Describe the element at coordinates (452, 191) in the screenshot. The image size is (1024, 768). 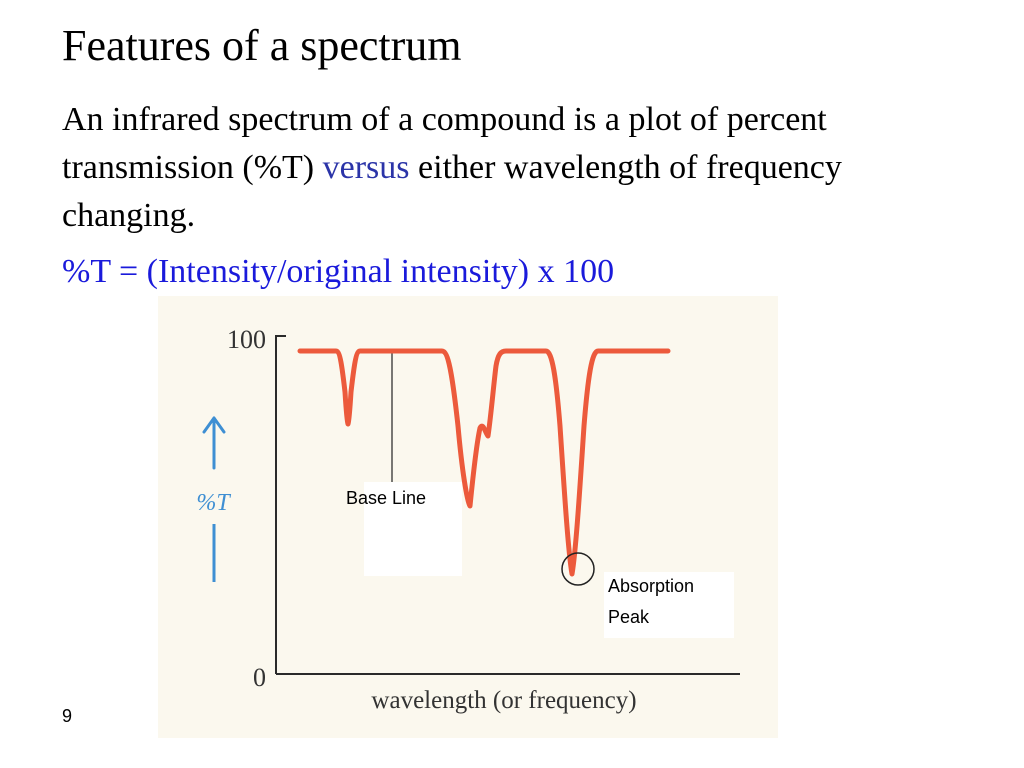
I see `body-text-part-2: either wavelength of frequency changing.` at that location.